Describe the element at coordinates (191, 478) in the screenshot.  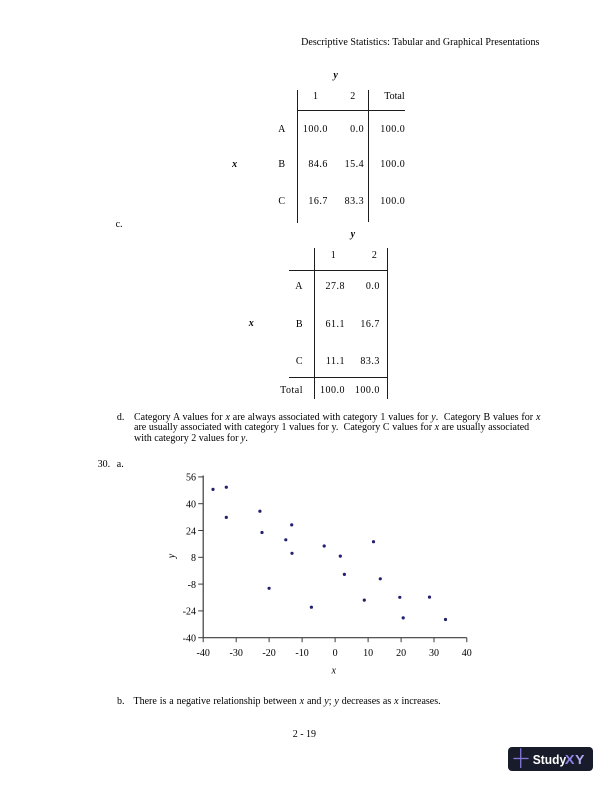
I see `svg-text: 56` at that location.